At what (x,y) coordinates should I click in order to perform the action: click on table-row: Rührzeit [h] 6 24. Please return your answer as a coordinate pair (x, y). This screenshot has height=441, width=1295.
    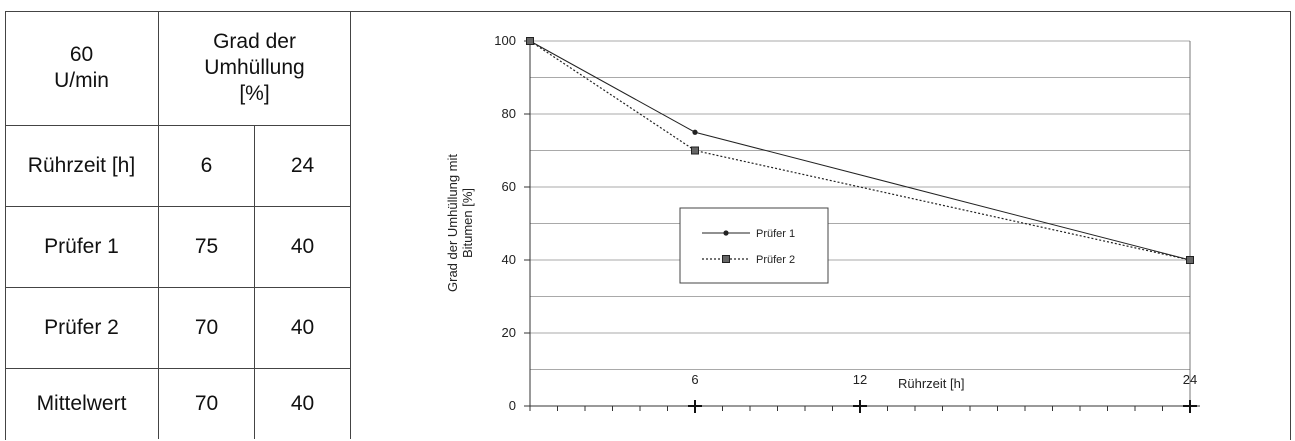
    Looking at the image, I should click on (178, 165).